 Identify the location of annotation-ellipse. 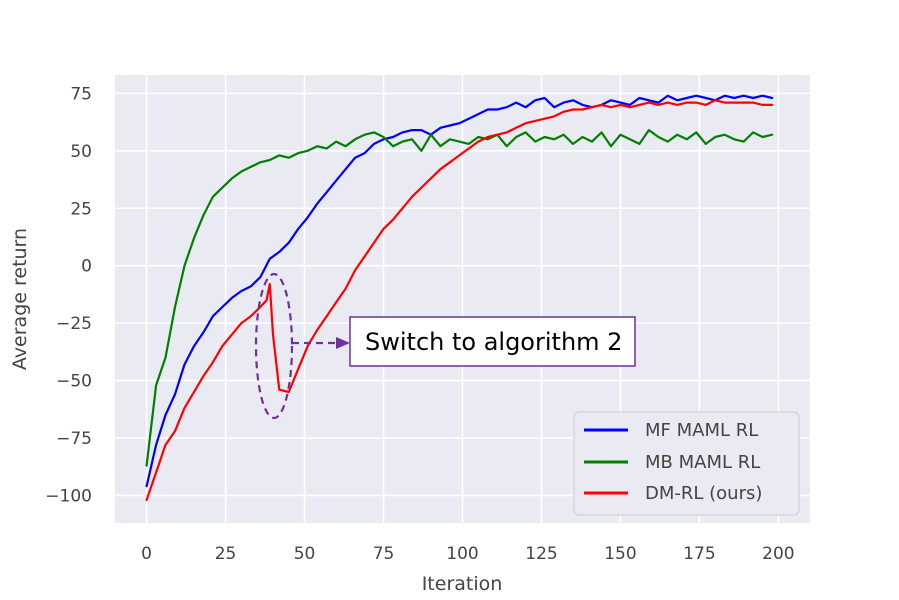
(274, 346).